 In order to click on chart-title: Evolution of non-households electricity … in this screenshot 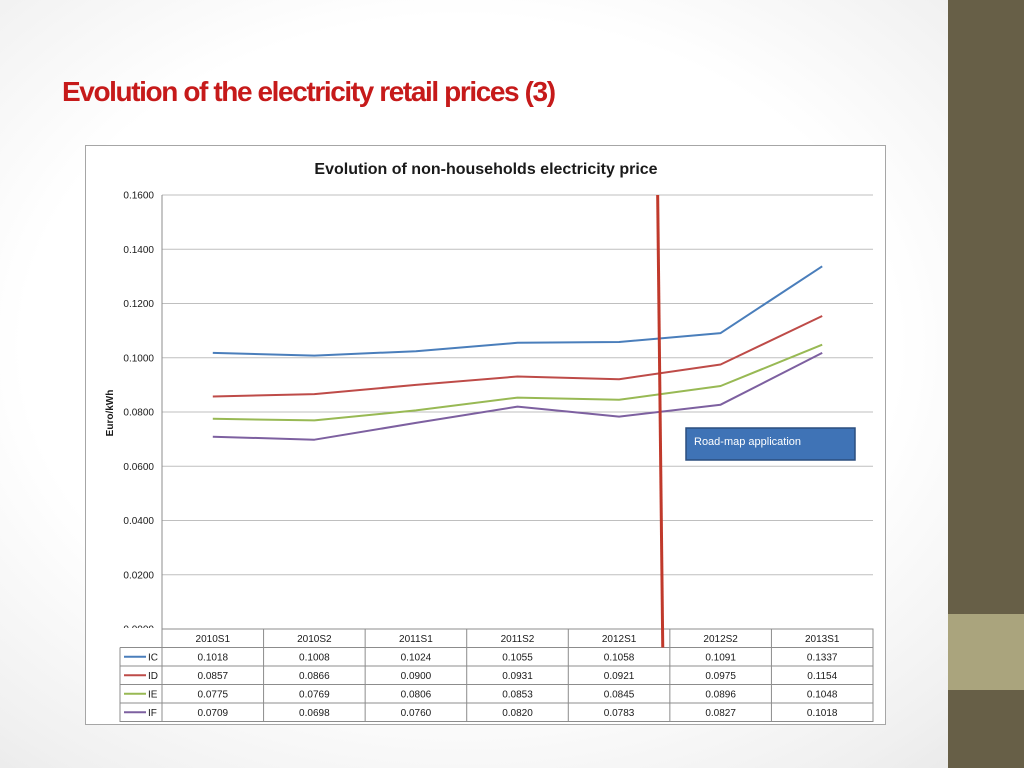, I will do `click(485, 169)`.